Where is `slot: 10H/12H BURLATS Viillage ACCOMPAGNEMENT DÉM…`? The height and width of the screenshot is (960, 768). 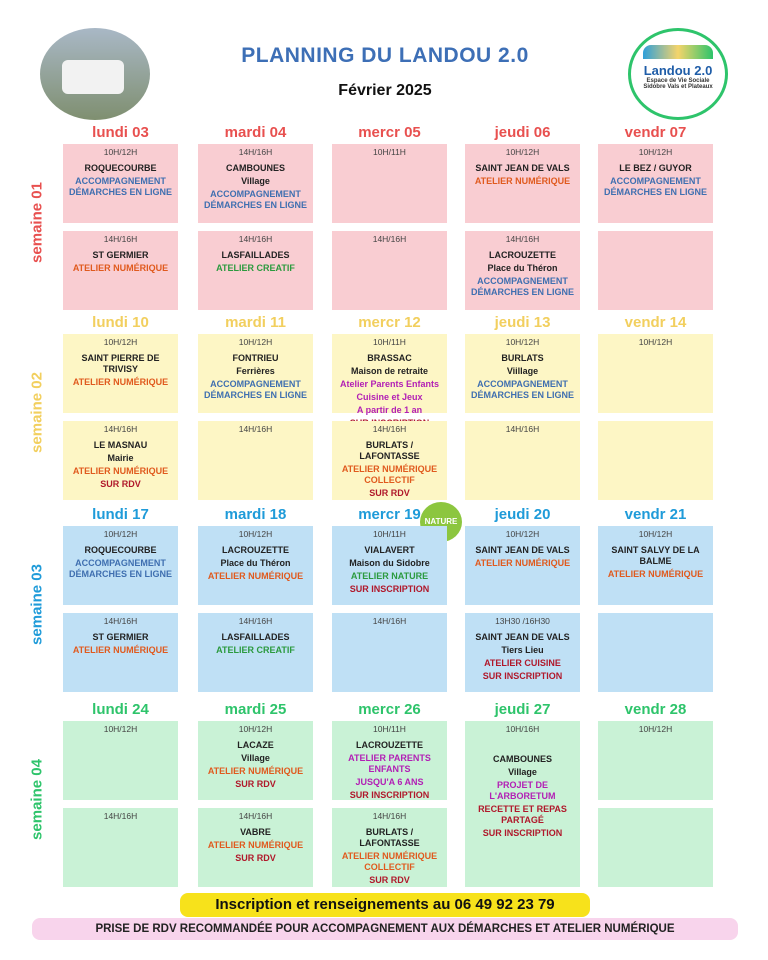
slot: 10H/12H BURLATS Viillage ACCOMPAGNEMENT DÉM… is located at coordinates (522, 373).